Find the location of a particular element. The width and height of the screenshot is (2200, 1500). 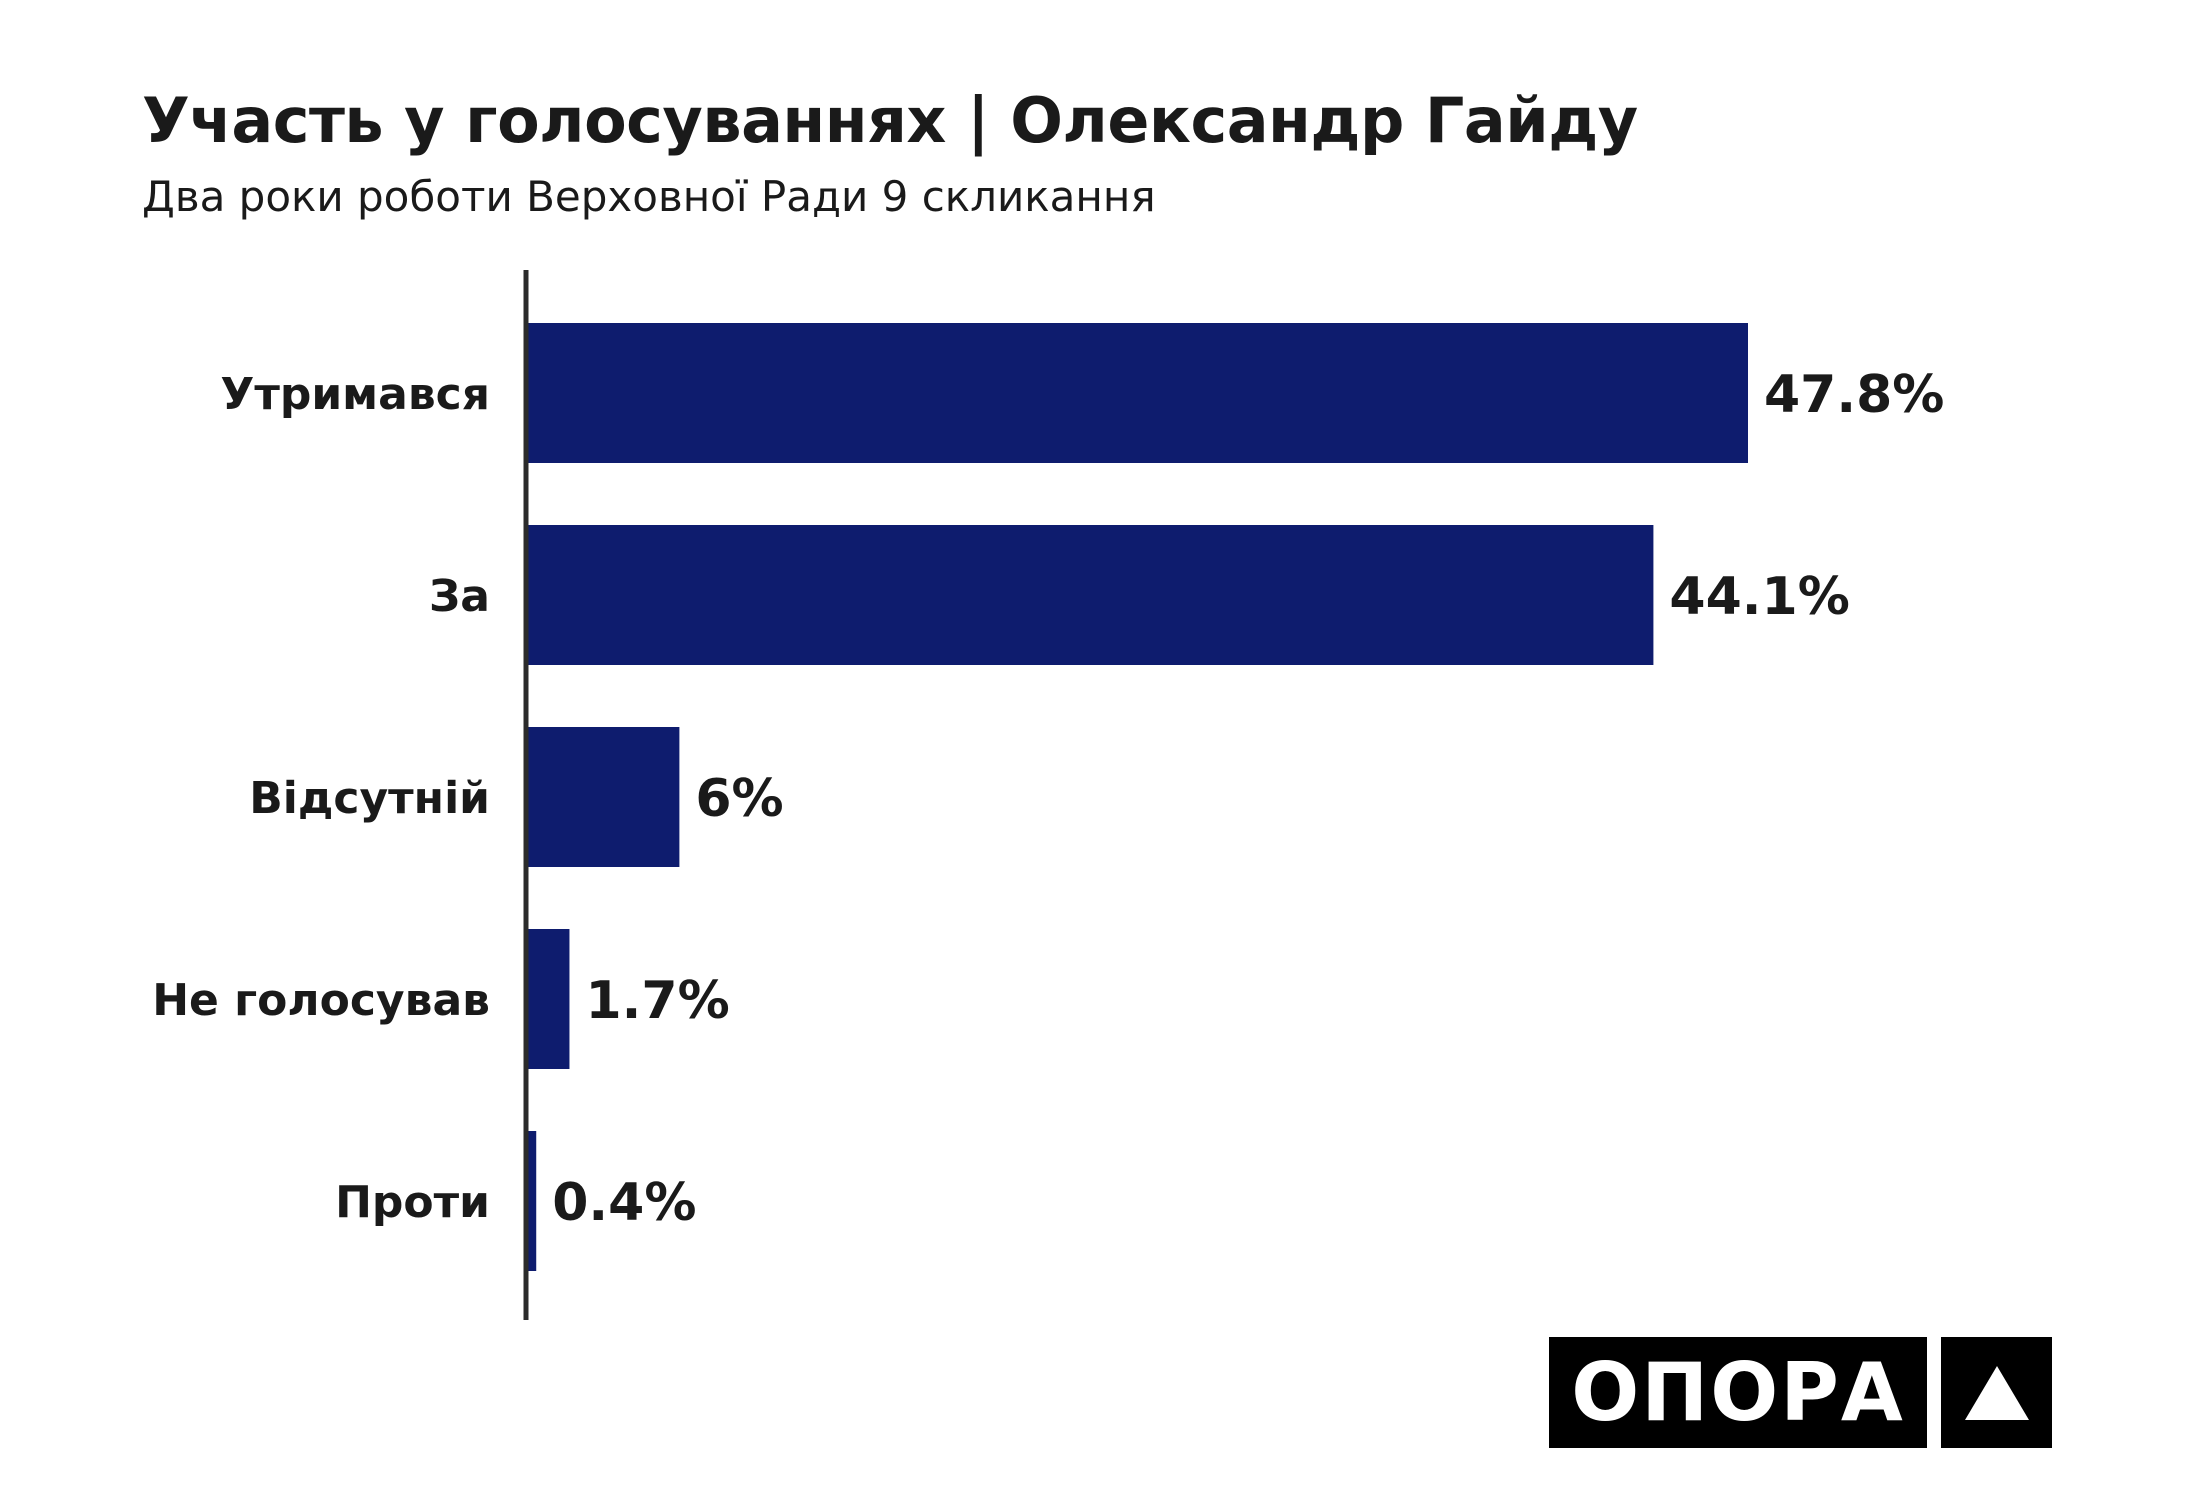

triangle-icon is located at coordinates (1996, 1392).